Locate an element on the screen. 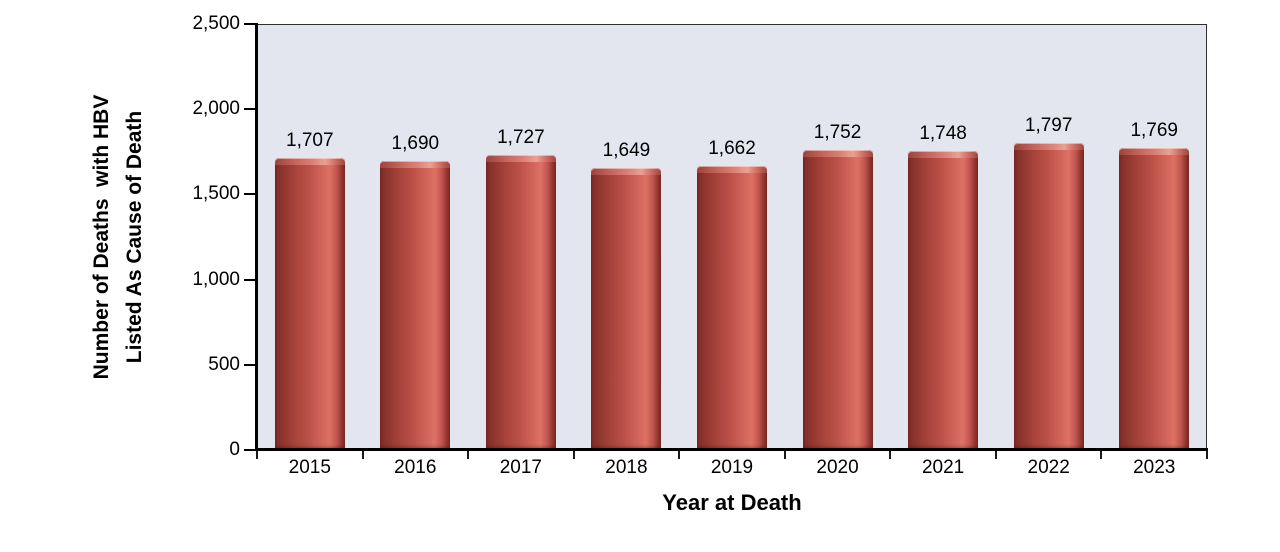  bar-2021 is located at coordinates (943, 300).